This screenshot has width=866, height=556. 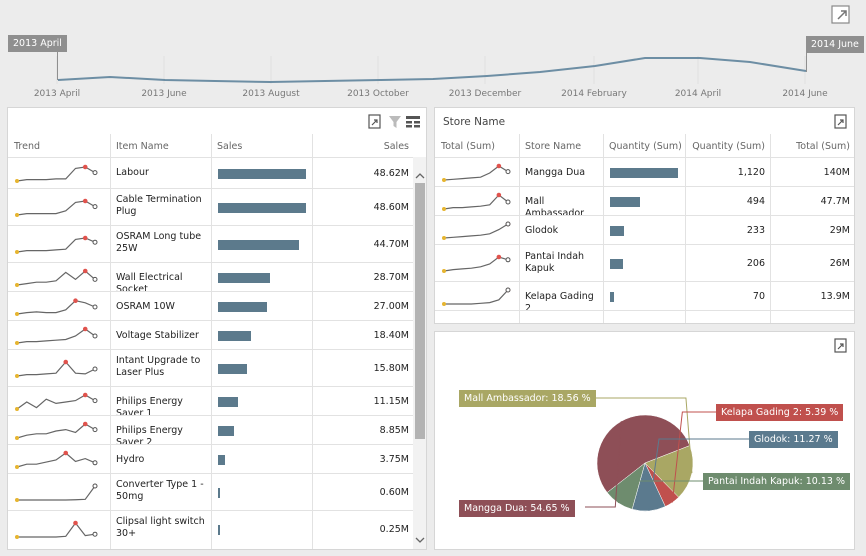 I want to click on col-header-quantity-bar: Quantity (Sum), so click(x=645, y=146).